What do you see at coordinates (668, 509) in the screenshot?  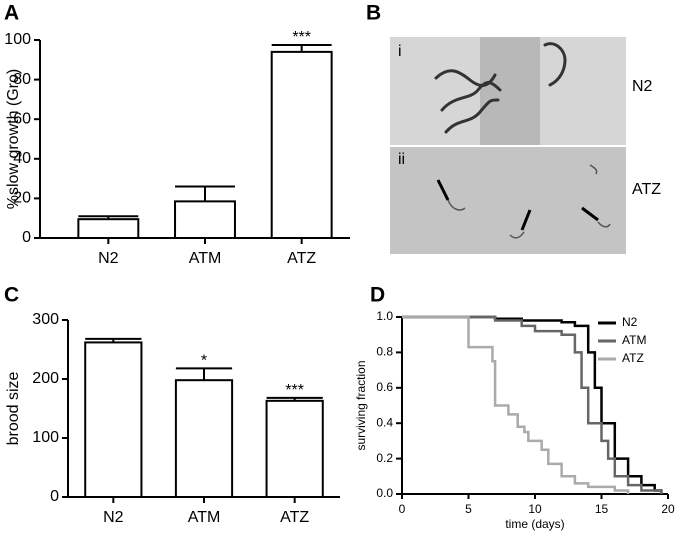 I see `x-tick-label: 20` at bounding box center [668, 509].